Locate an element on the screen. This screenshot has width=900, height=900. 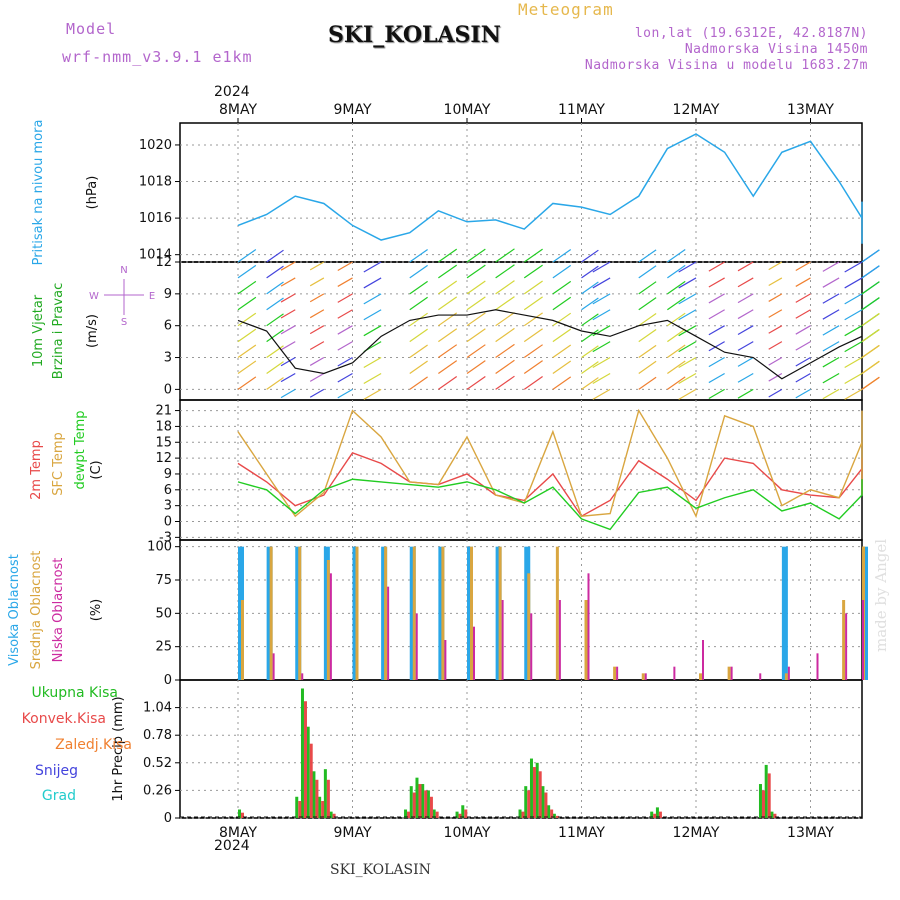
ytick-label: 6 is located at coordinates (168, 326).